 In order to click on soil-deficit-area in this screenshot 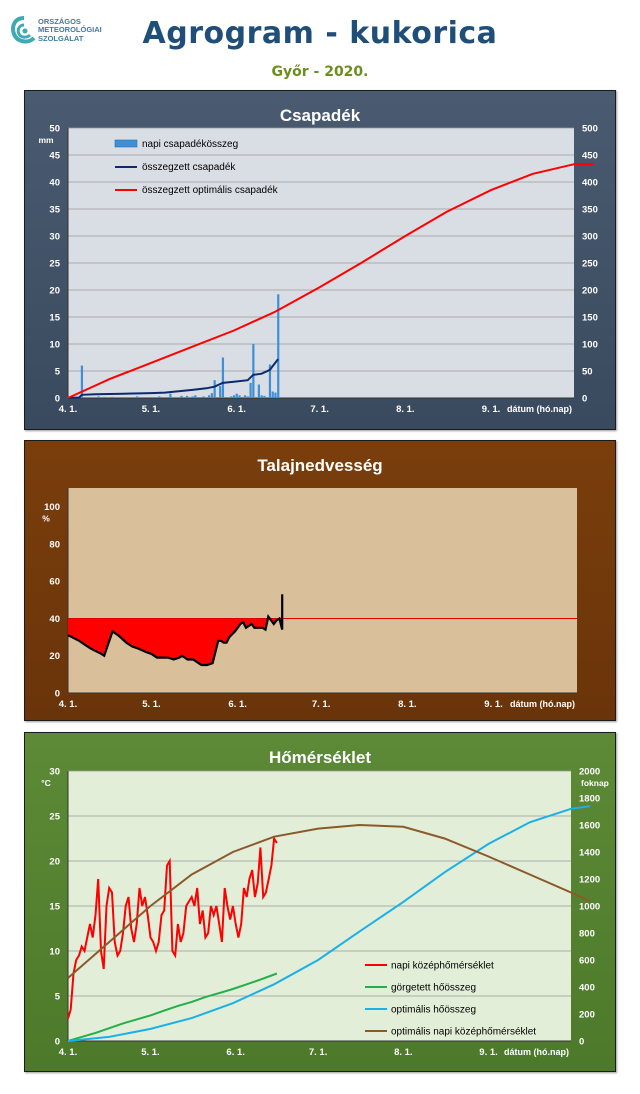, I will do `click(175, 641)`.